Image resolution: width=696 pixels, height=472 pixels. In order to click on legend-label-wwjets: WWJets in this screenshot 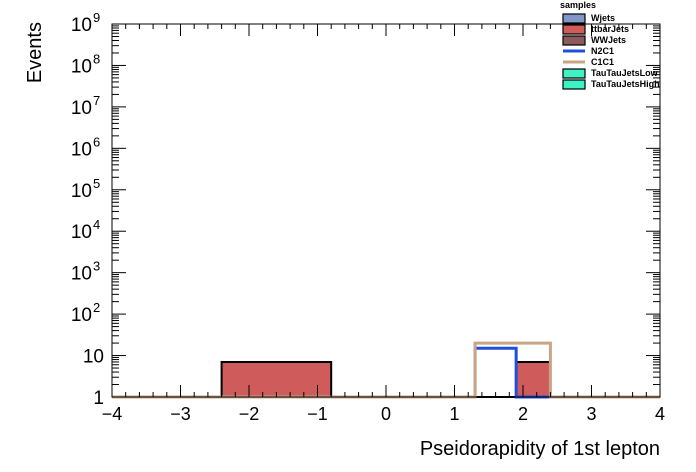, I will do `click(608, 40)`.